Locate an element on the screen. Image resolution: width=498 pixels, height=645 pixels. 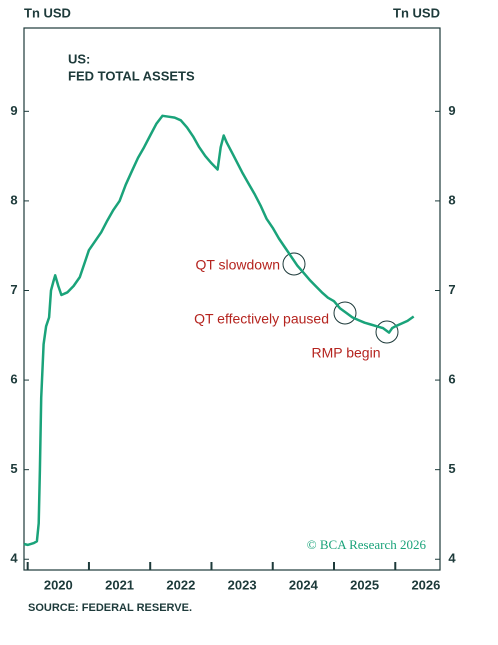
annotation: QT slowdown is located at coordinates (237, 265).